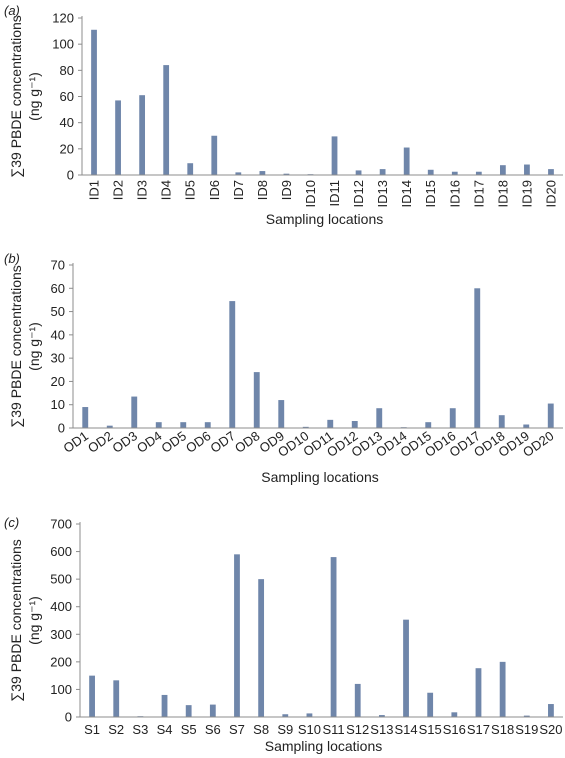 The image size is (565, 758). I want to click on panel-b-y-axis-unit: (ng g⁻¹), so click(34, 346).